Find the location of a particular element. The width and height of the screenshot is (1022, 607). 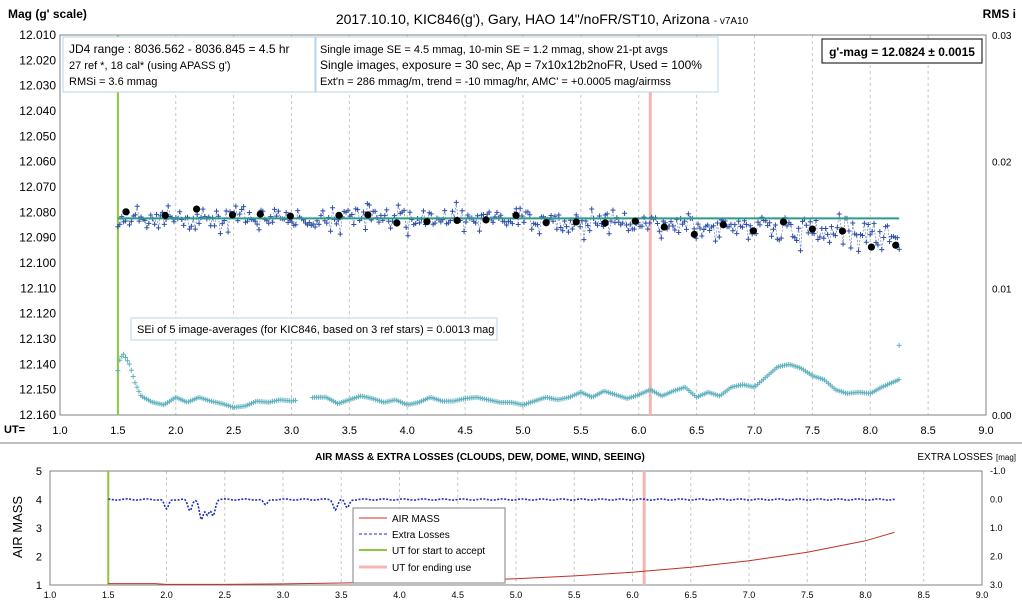

bottom-x-tick-label: 9.0 is located at coordinates (982, 595).